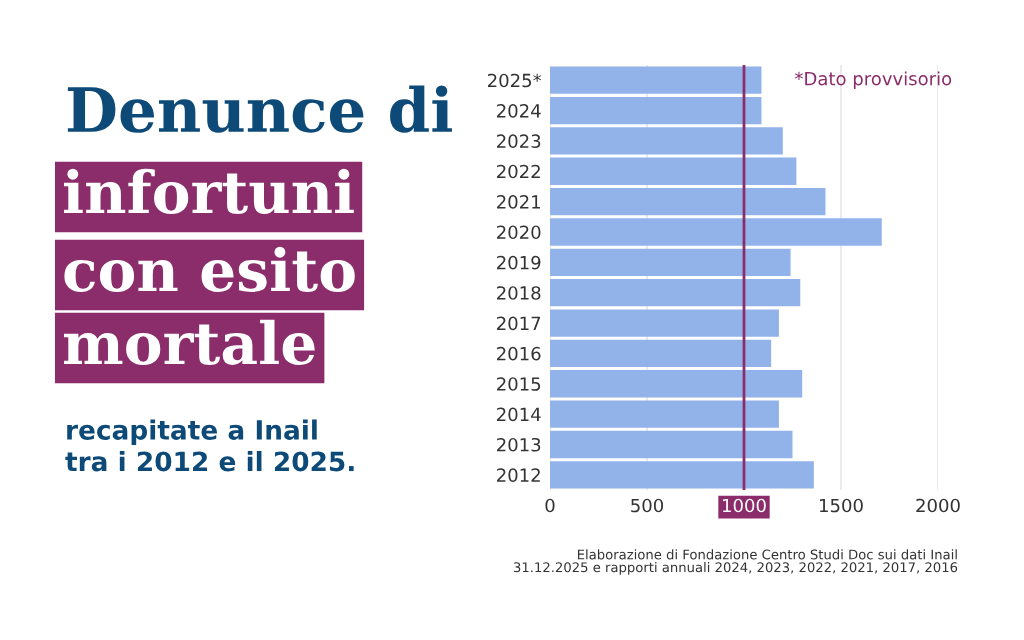 Image resolution: width=1024 pixels, height=640 pixels. I want to click on x-tick-label: 1500, so click(841, 505).